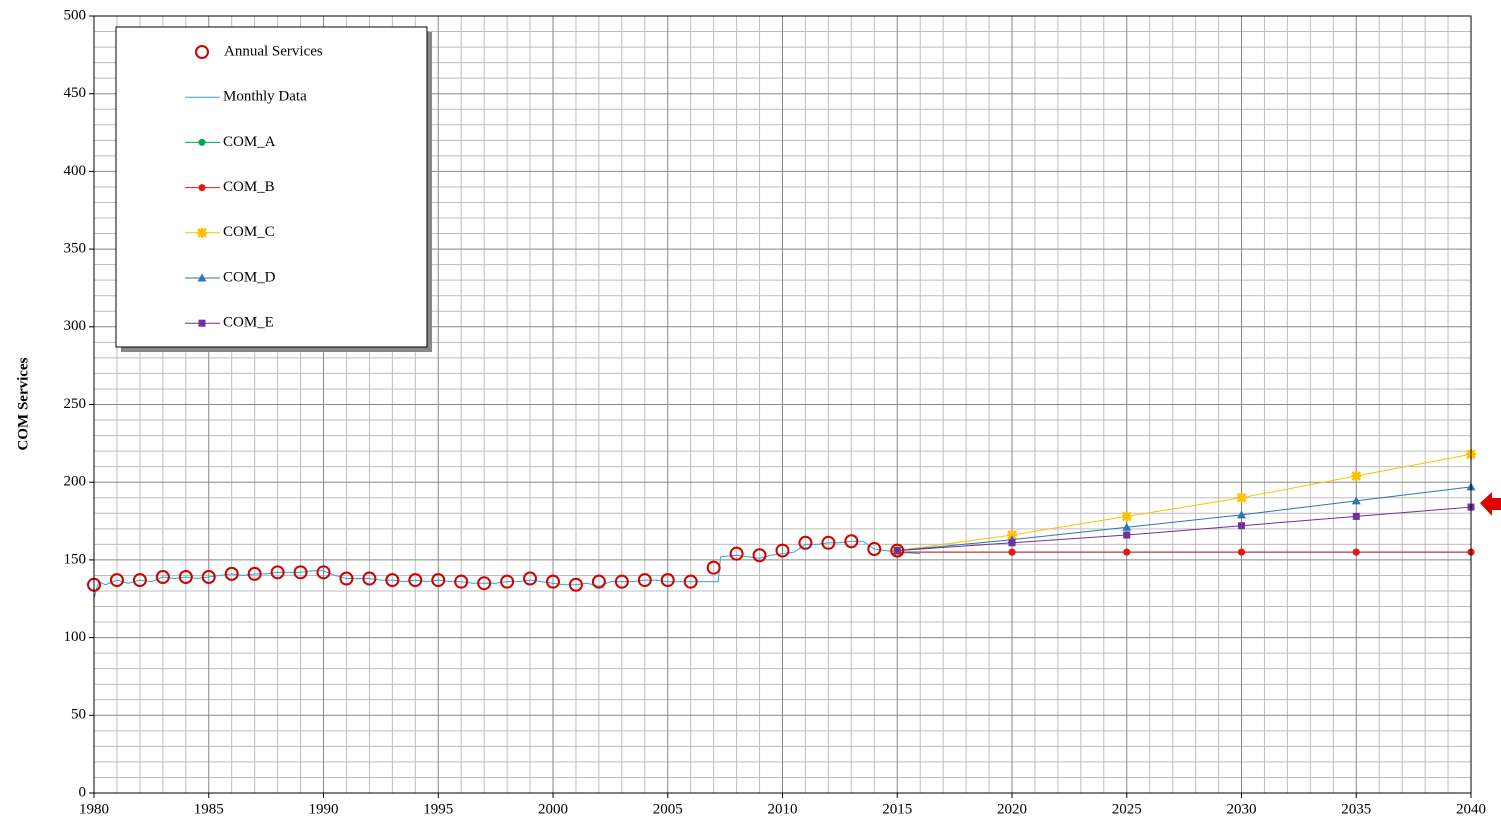  I want to click on x-tick-label: 1995, so click(438, 809).